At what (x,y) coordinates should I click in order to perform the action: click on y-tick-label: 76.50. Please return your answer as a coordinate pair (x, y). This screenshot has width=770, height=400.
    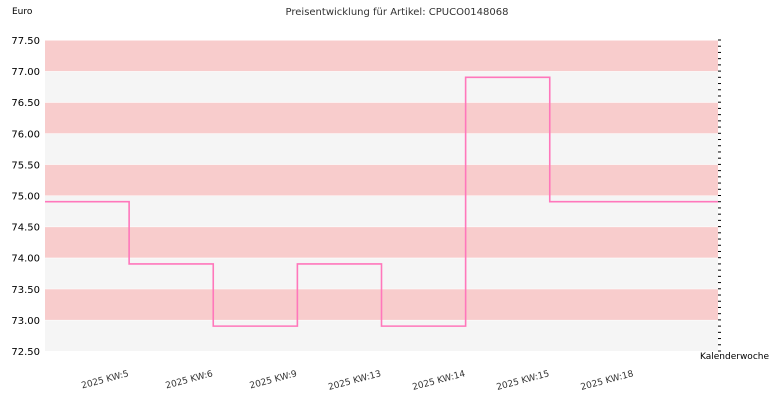
    Looking at the image, I should click on (25, 103).